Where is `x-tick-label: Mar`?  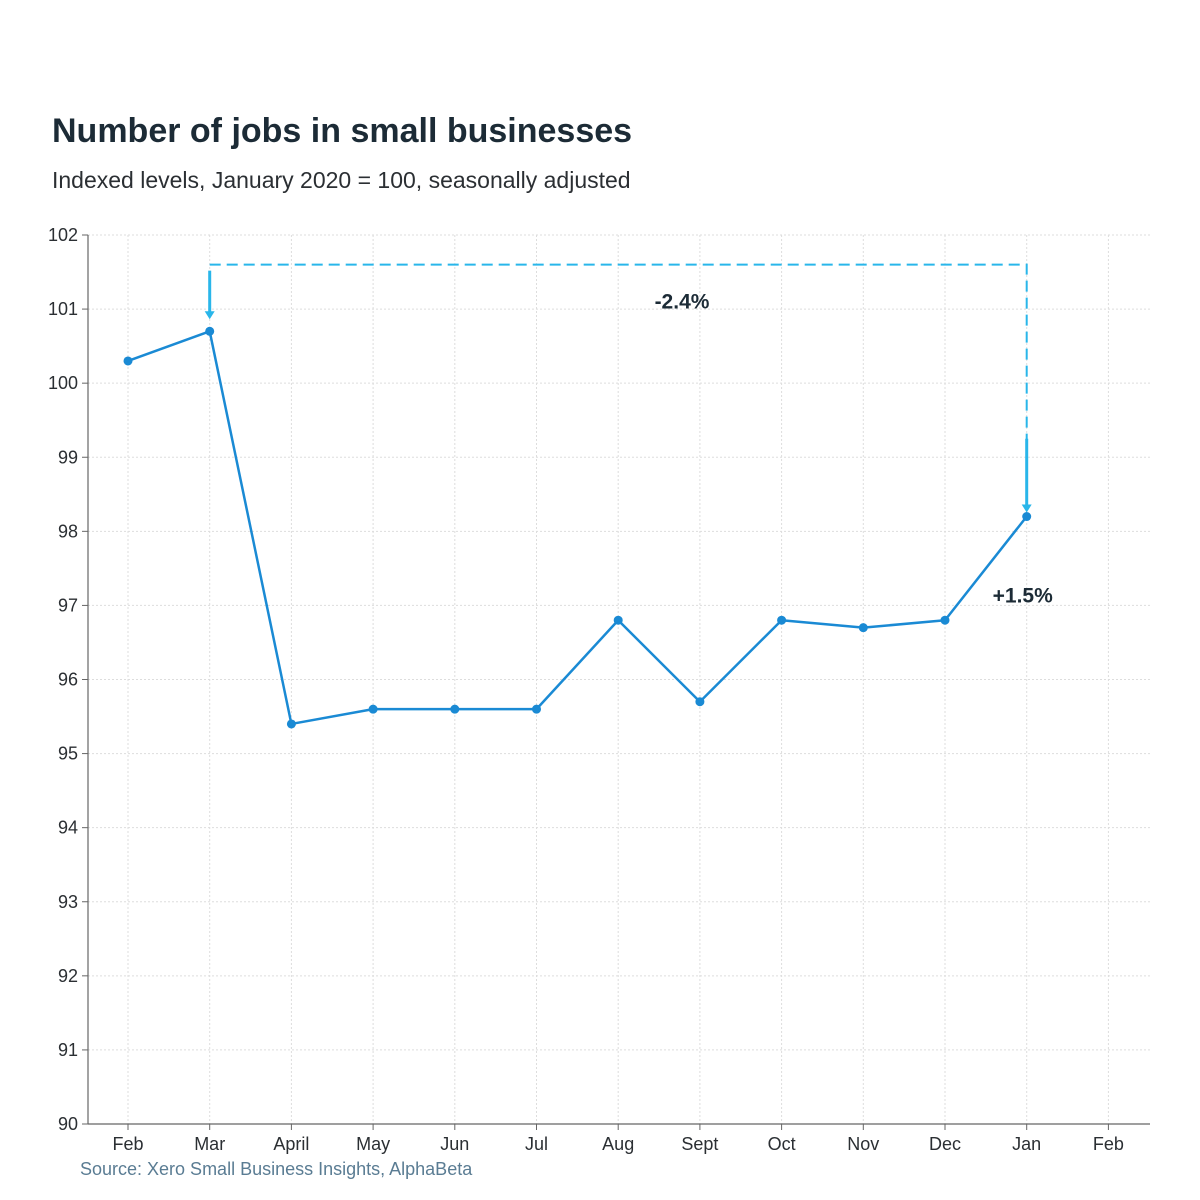 x-tick-label: Mar is located at coordinates (209, 1144).